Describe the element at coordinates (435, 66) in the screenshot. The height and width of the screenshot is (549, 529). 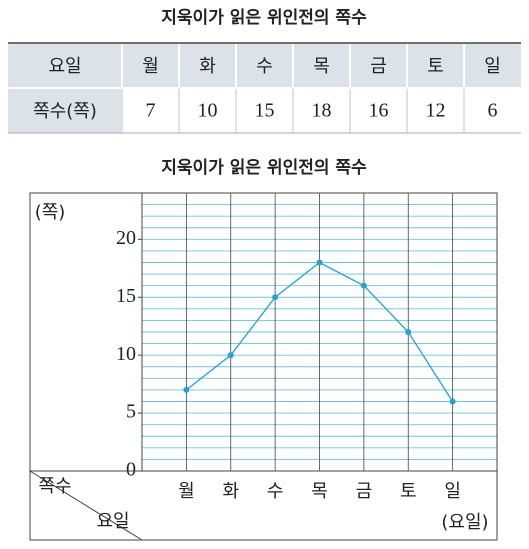
I see `table-header-cell: 토` at that location.